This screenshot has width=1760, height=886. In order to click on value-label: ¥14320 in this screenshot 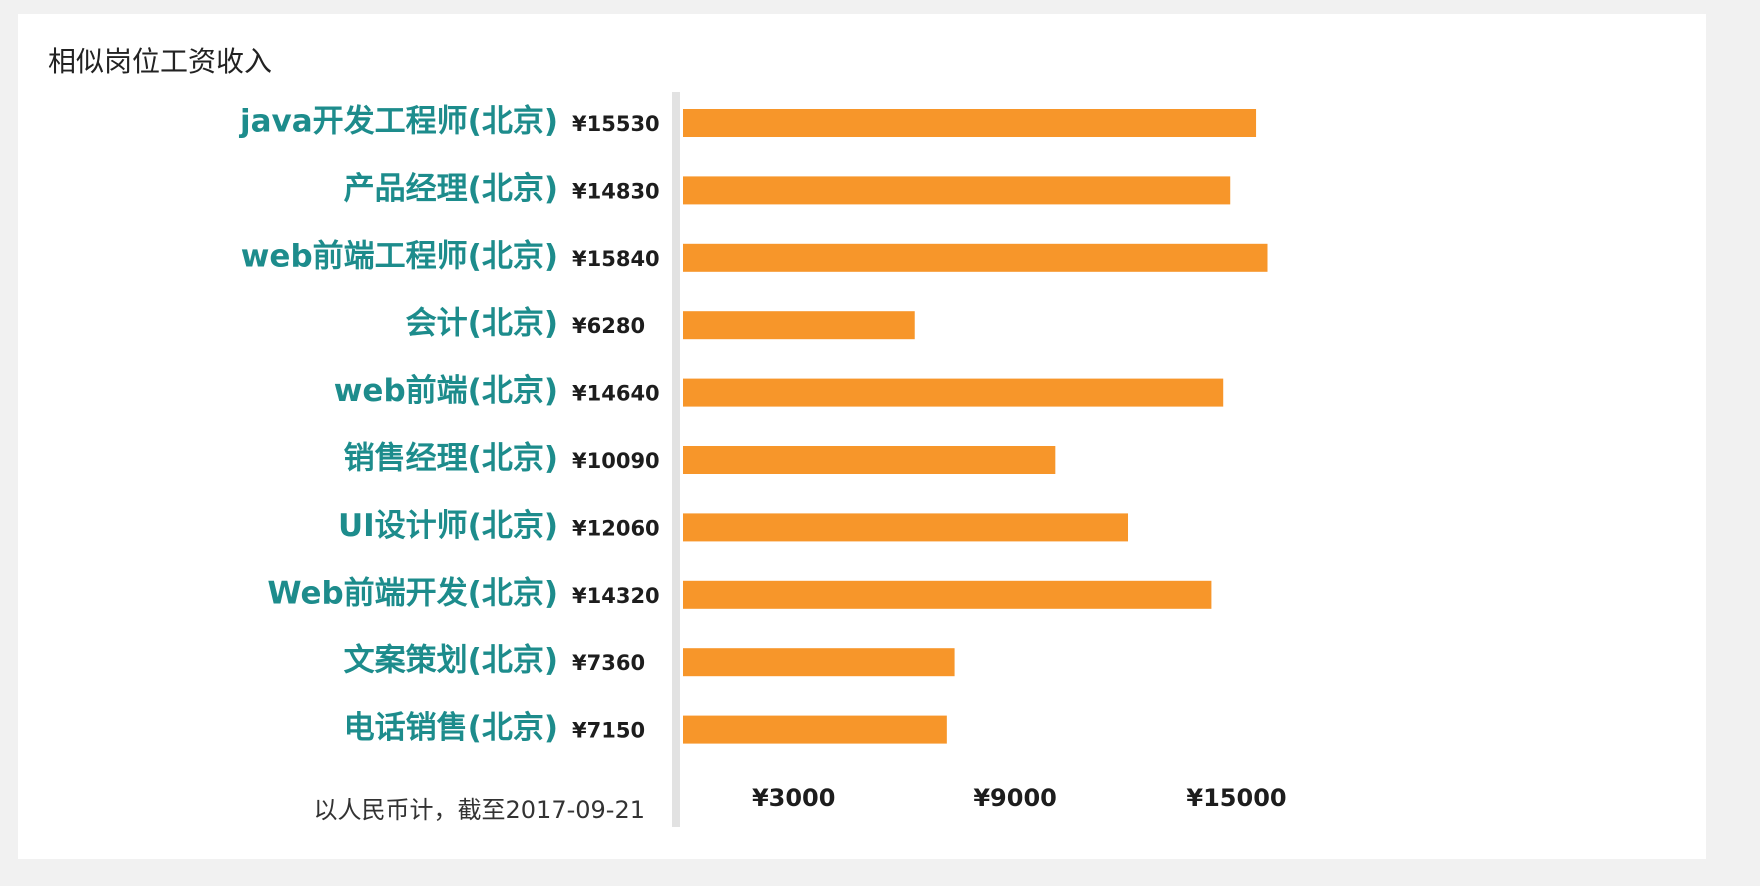, I will do `click(616, 596)`.